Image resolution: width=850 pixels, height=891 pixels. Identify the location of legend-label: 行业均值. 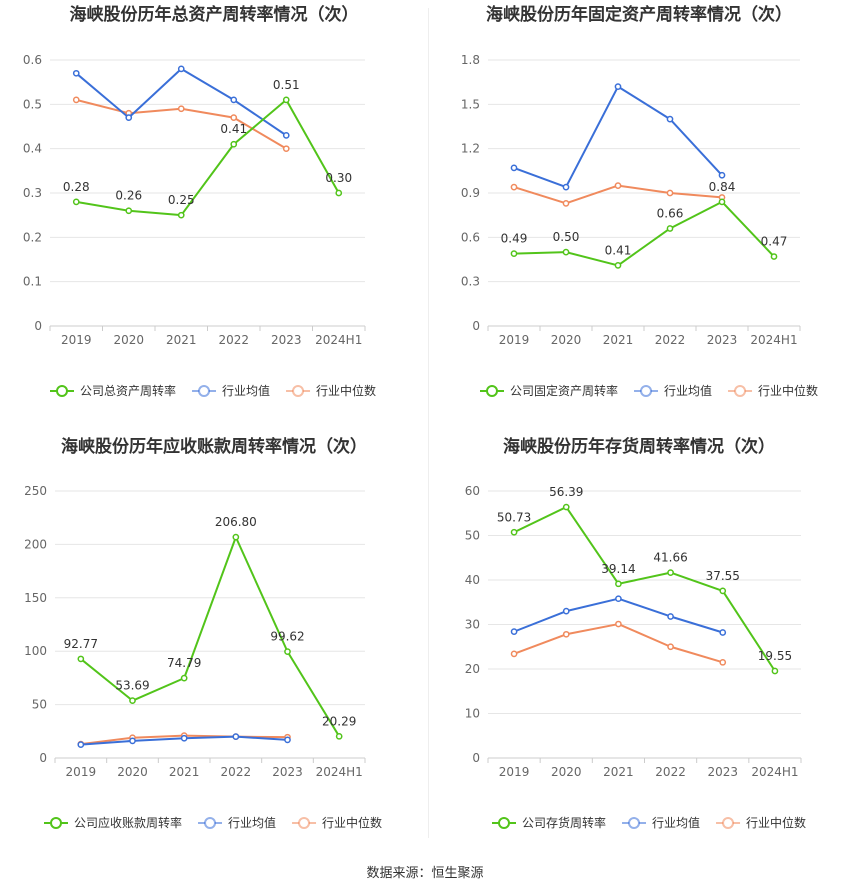
(252, 822).